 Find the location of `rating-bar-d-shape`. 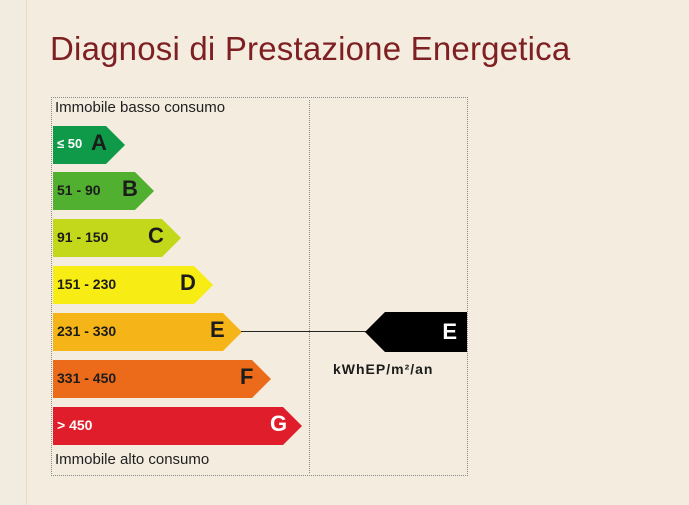

rating-bar-d-shape is located at coordinates (133, 285).